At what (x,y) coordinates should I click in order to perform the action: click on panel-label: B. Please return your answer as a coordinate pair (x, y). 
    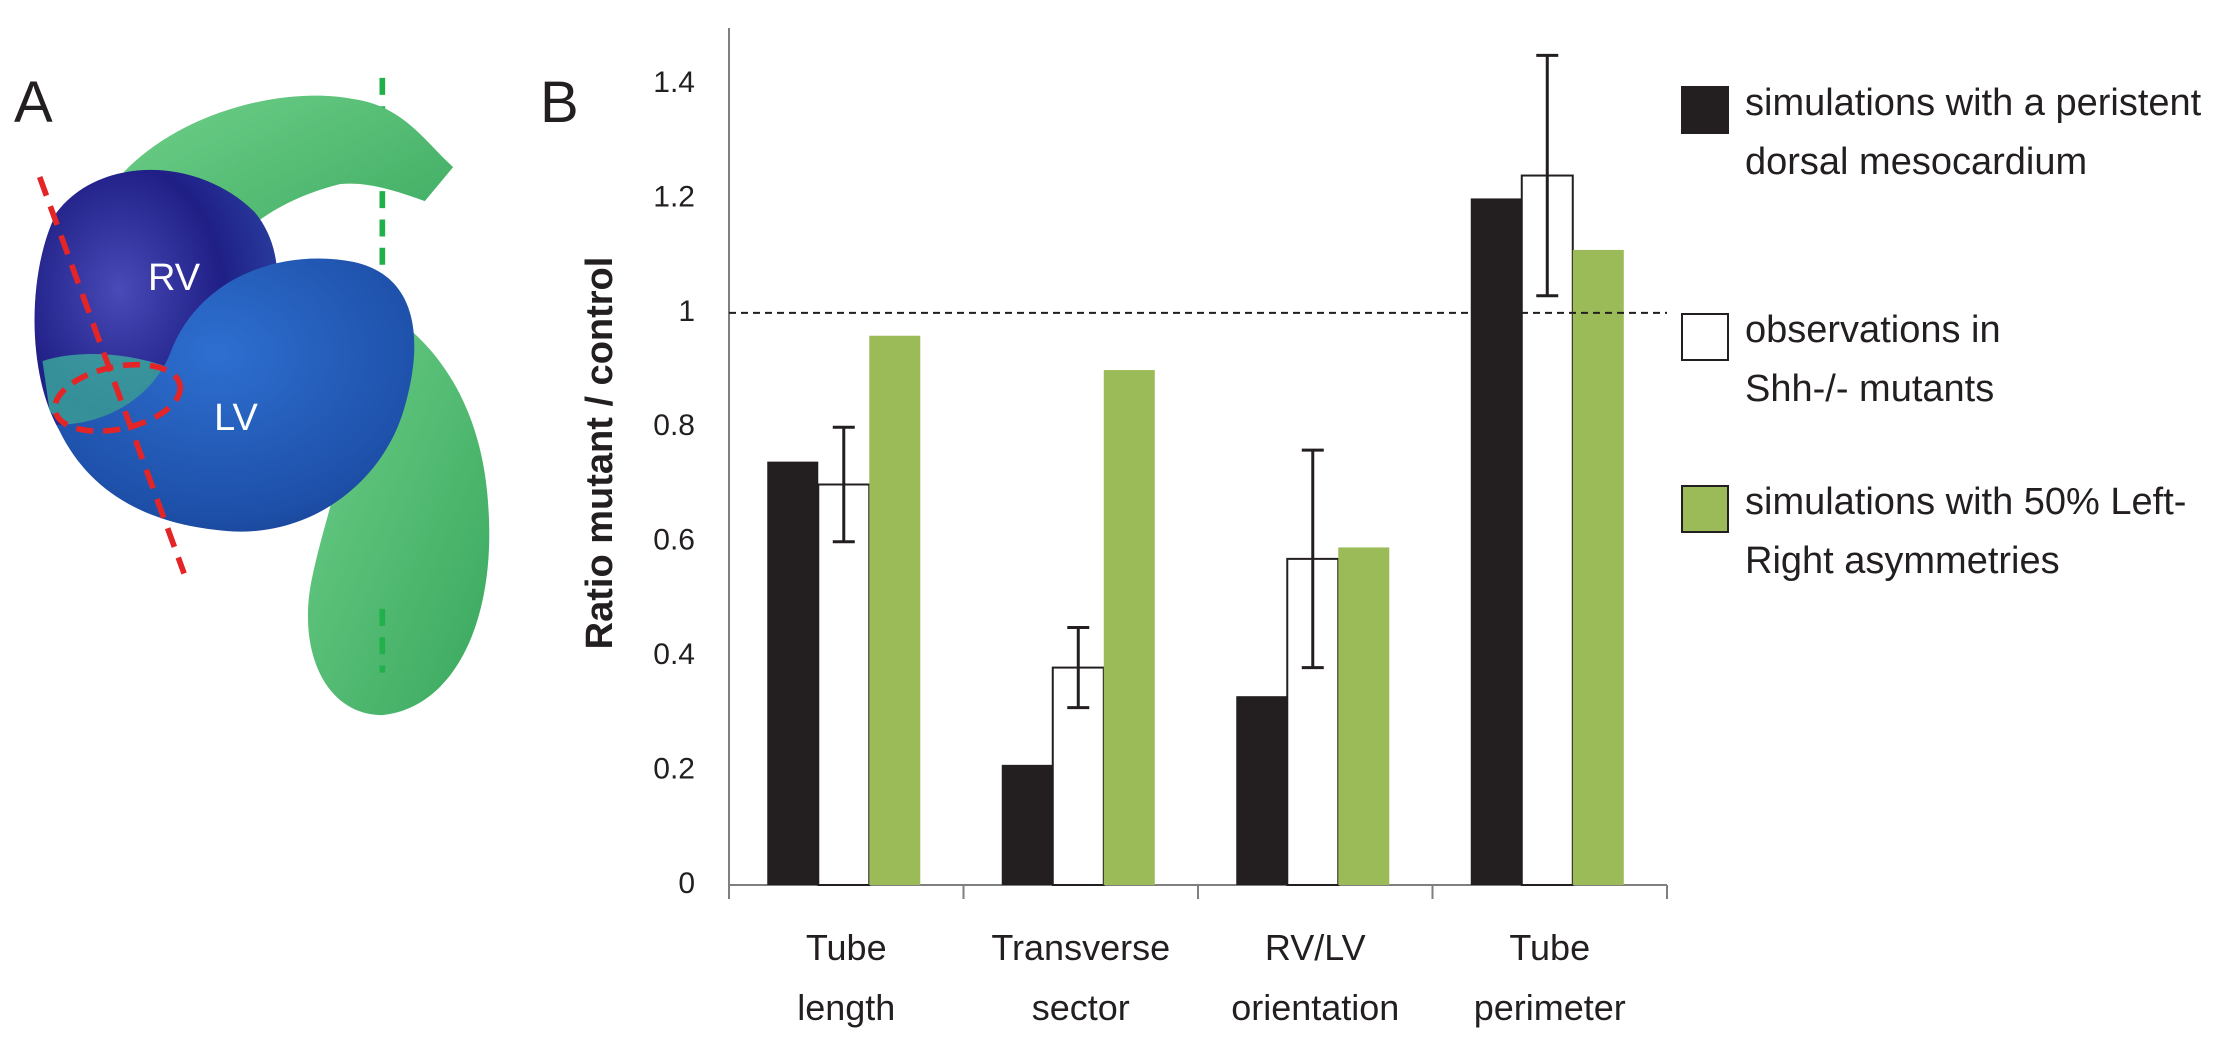
    Looking at the image, I should click on (559, 102).